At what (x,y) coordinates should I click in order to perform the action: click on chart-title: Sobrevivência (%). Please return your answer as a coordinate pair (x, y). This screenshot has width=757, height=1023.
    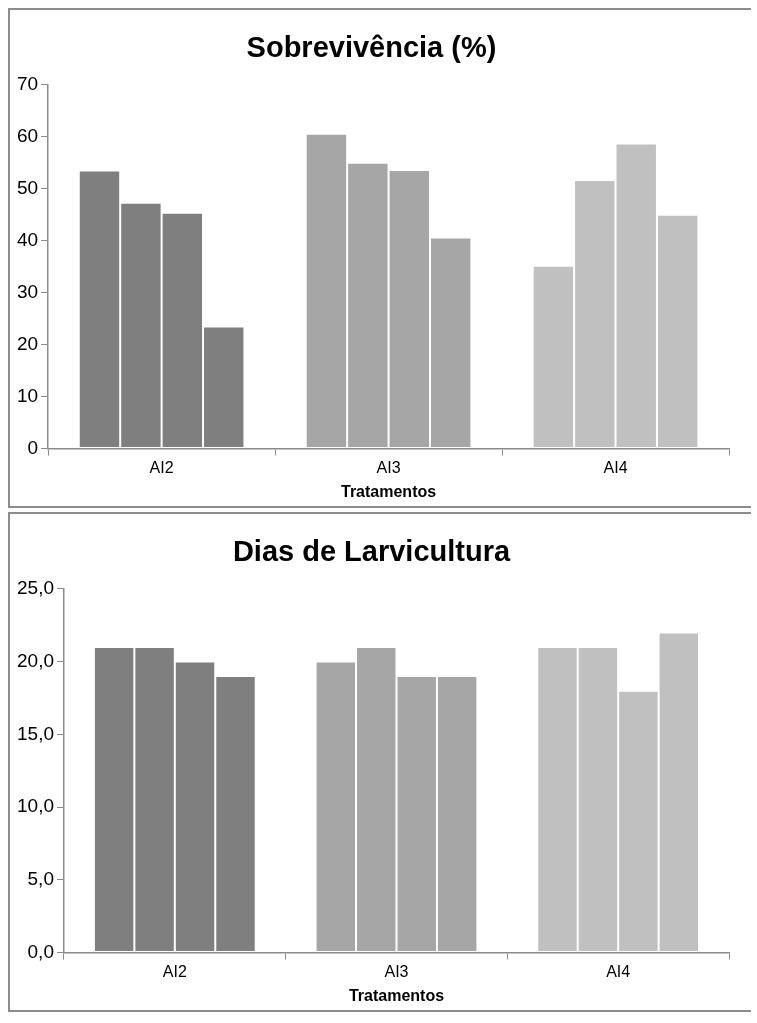
    Looking at the image, I should click on (371, 47).